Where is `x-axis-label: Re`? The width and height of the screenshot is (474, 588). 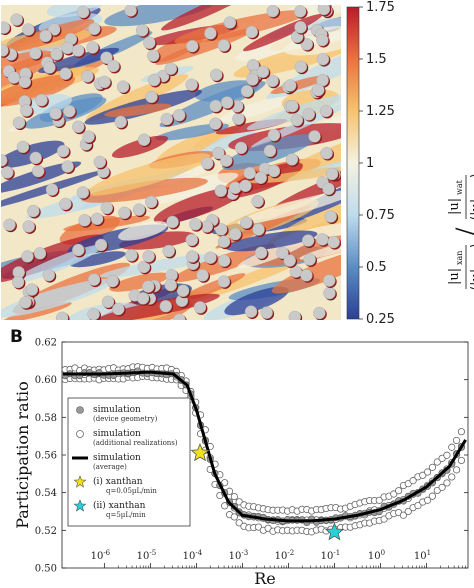
x-axis-label: Re is located at coordinates (265, 578).